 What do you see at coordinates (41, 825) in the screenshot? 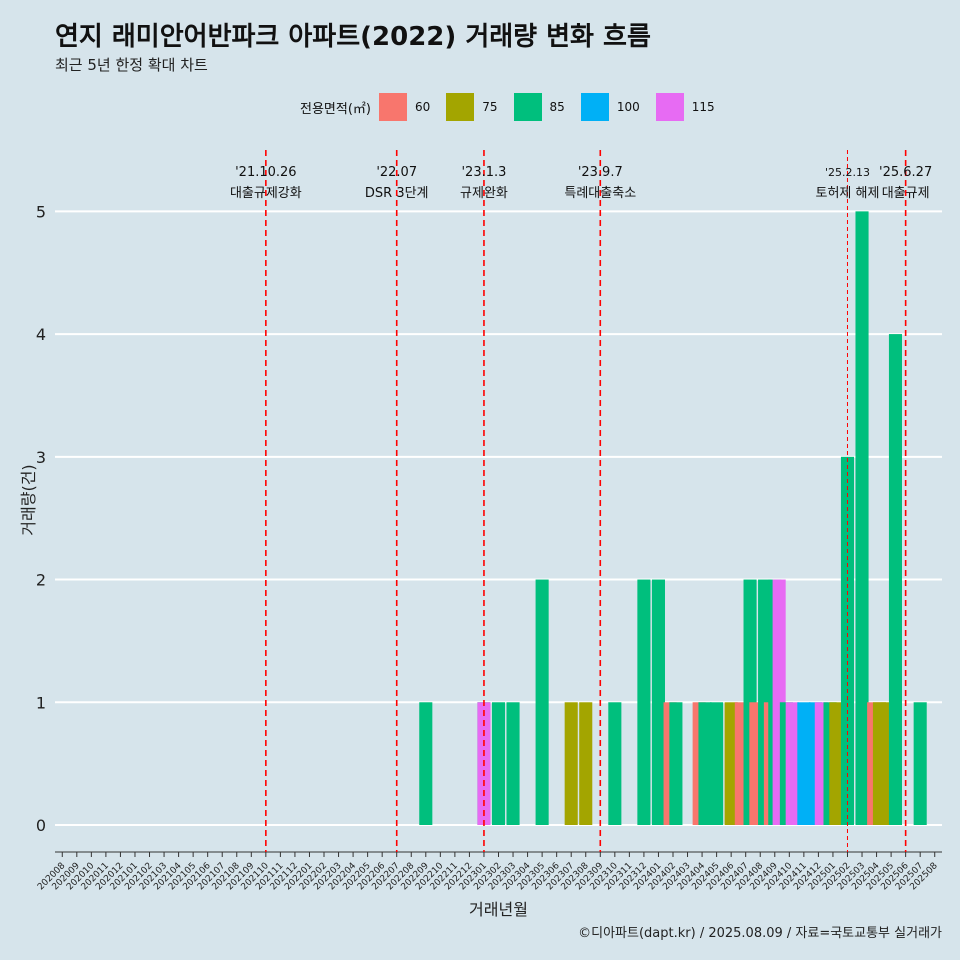
I see `y-tick-label-0: 0` at bounding box center [41, 825].